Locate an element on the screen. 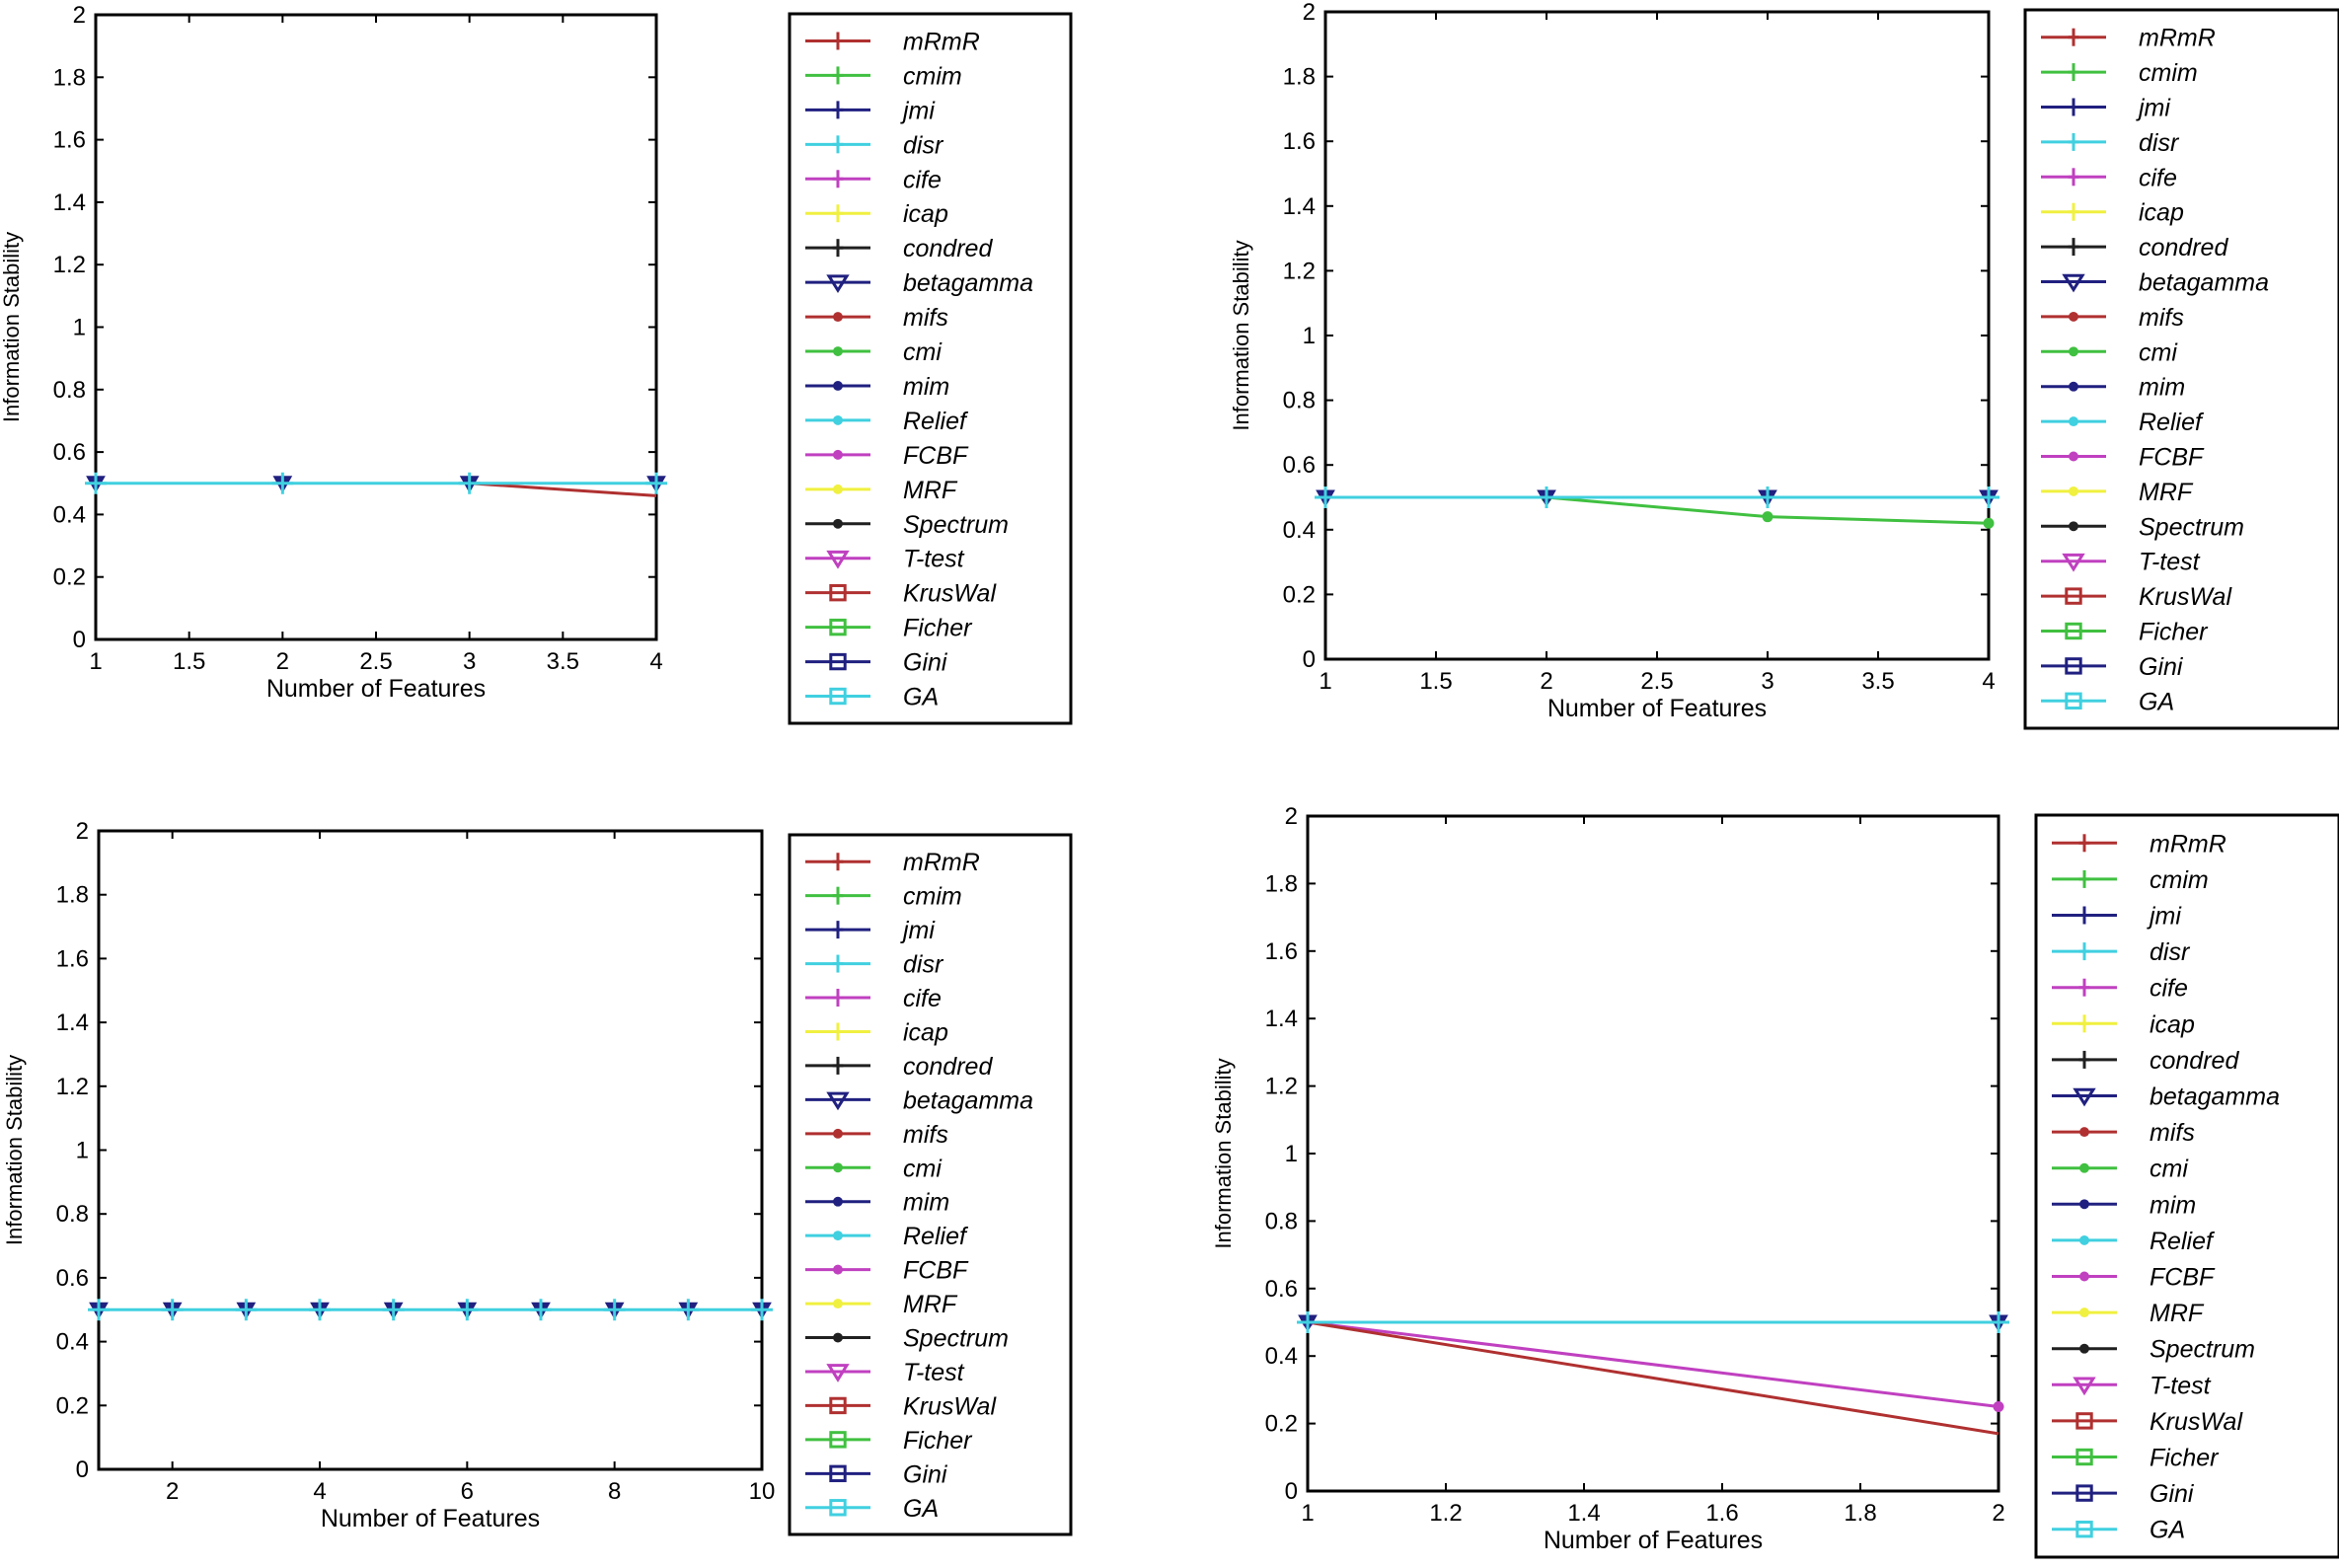 This screenshot has height=1568, width=2339. x-tick-label: 4 is located at coordinates (320, 1492).